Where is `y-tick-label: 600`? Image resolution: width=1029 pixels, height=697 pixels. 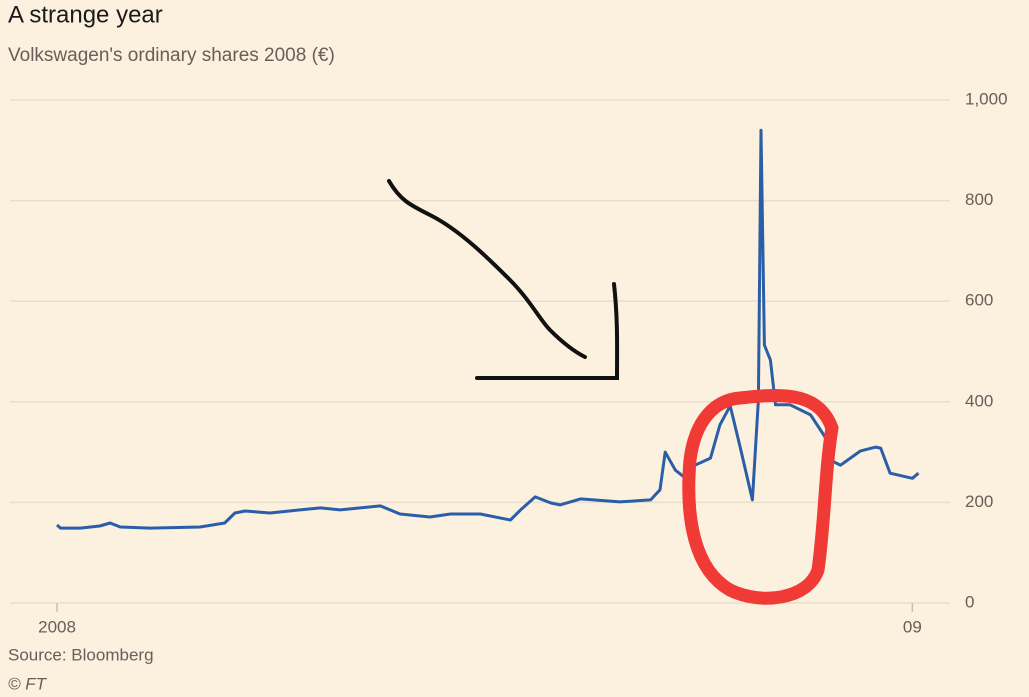 y-tick-label: 600 is located at coordinates (979, 300).